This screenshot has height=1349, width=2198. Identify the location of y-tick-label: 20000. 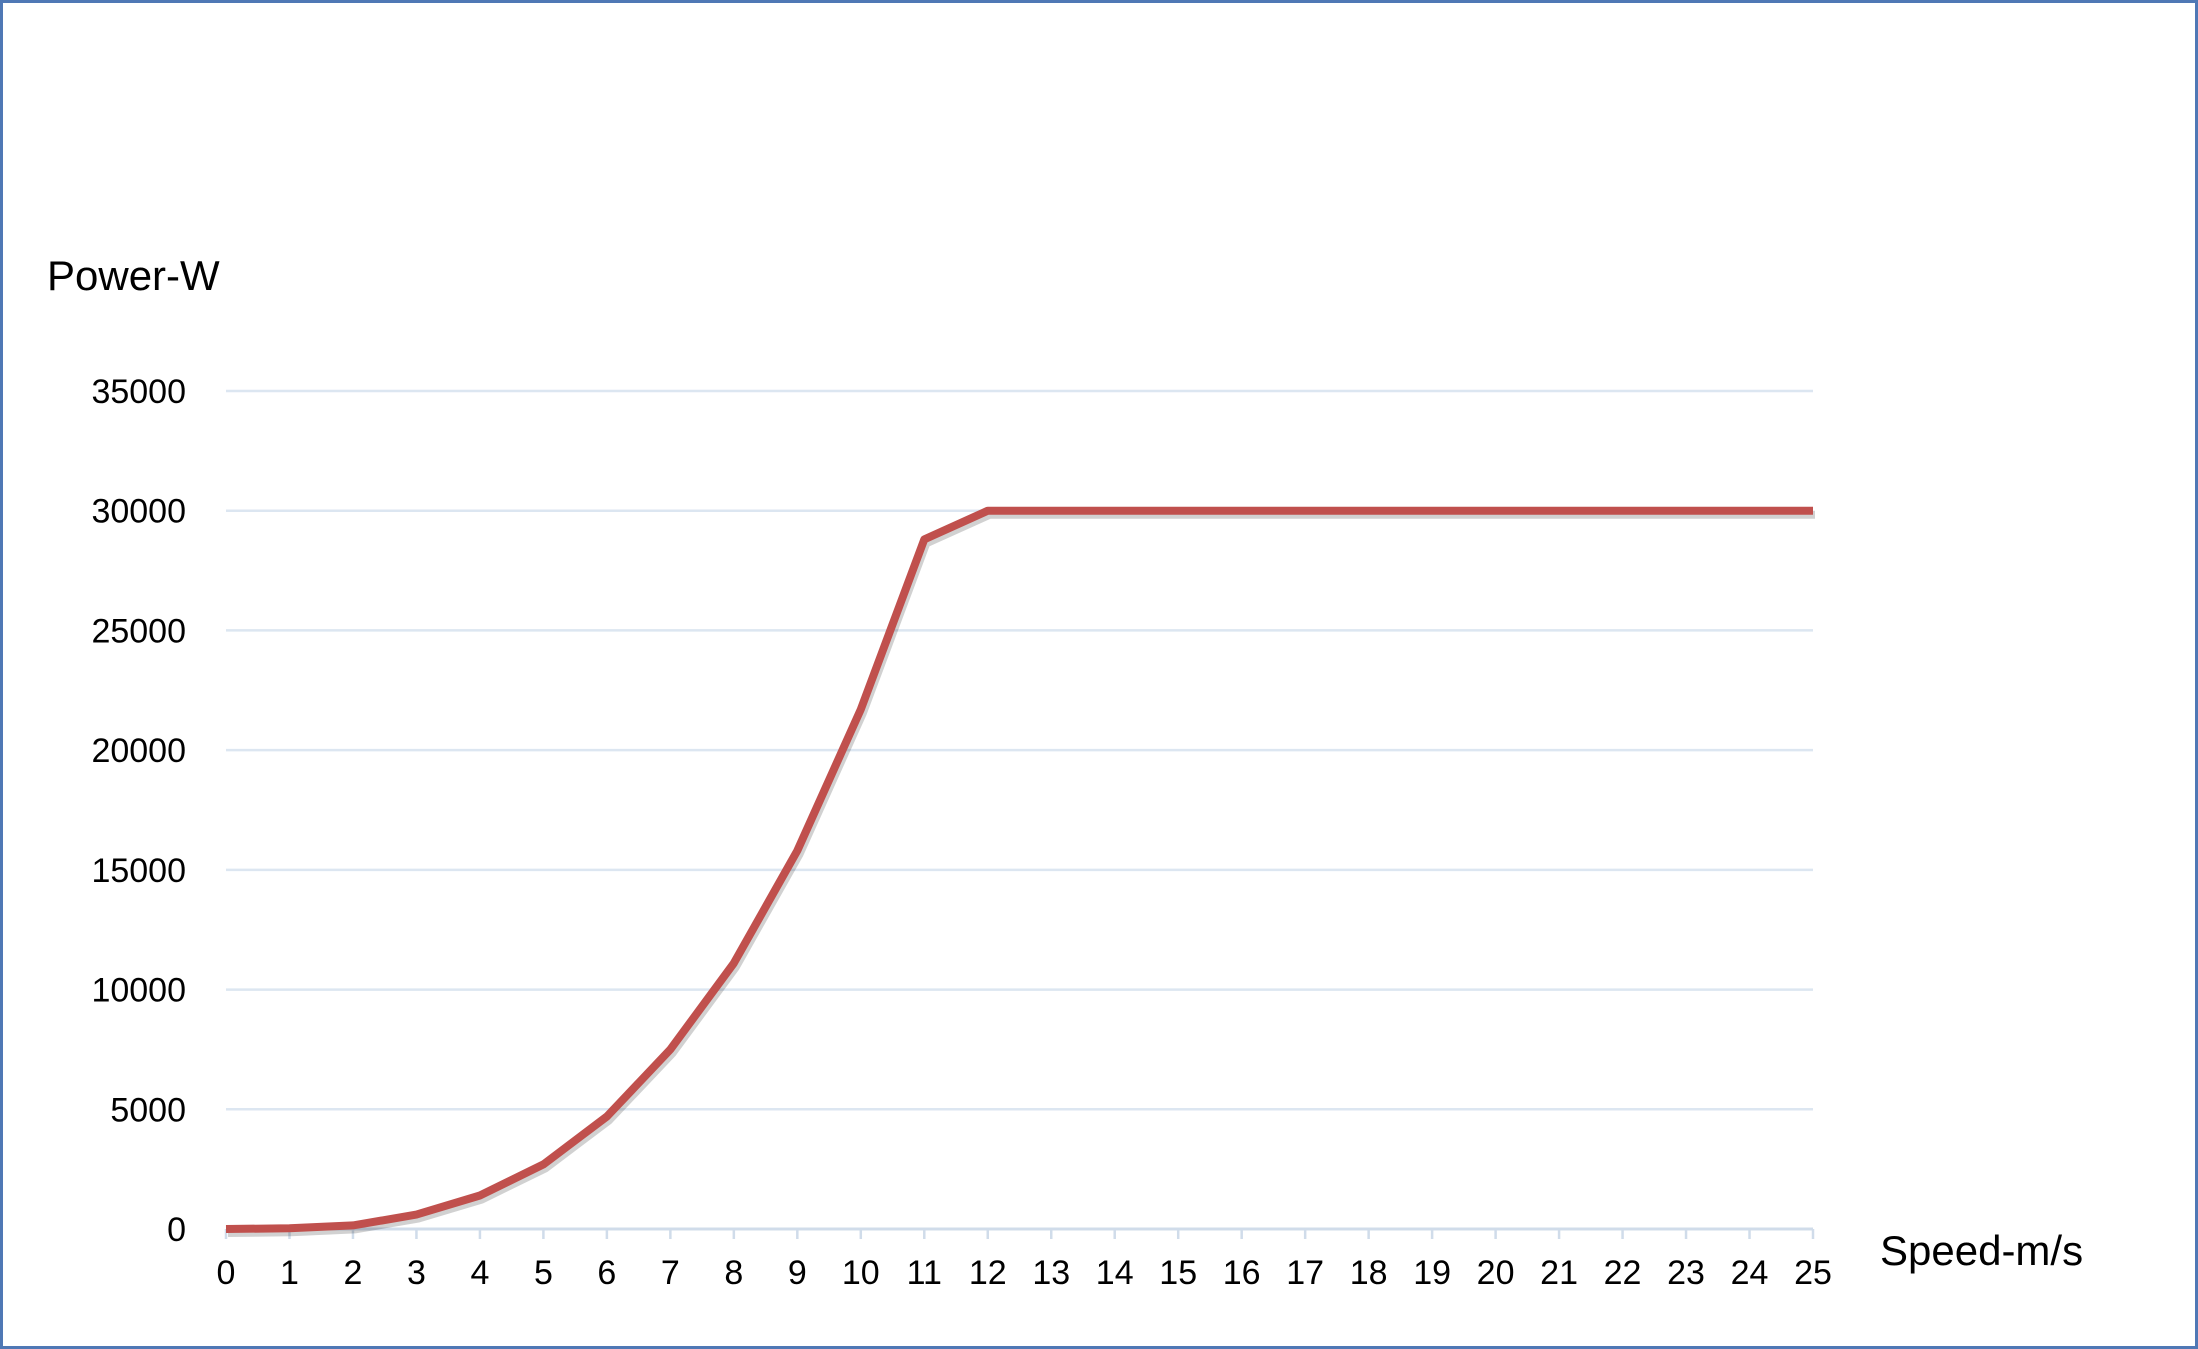
(138, 751).